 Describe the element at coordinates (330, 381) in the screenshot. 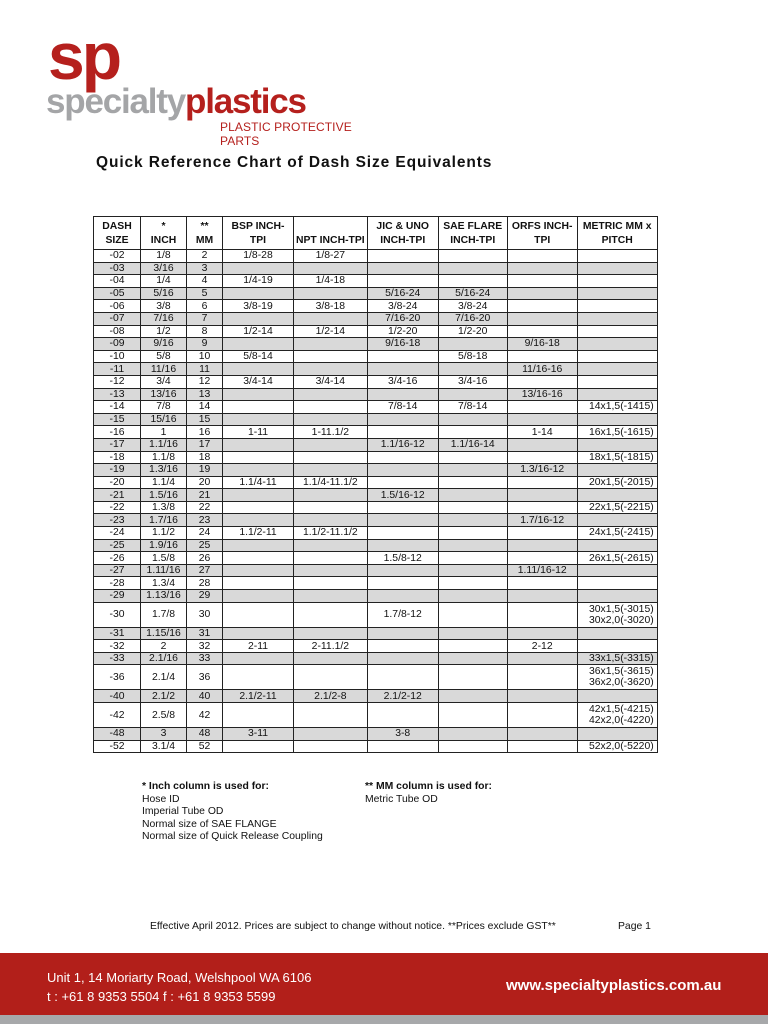

I see `table-cell: 3/4-14` at that location.